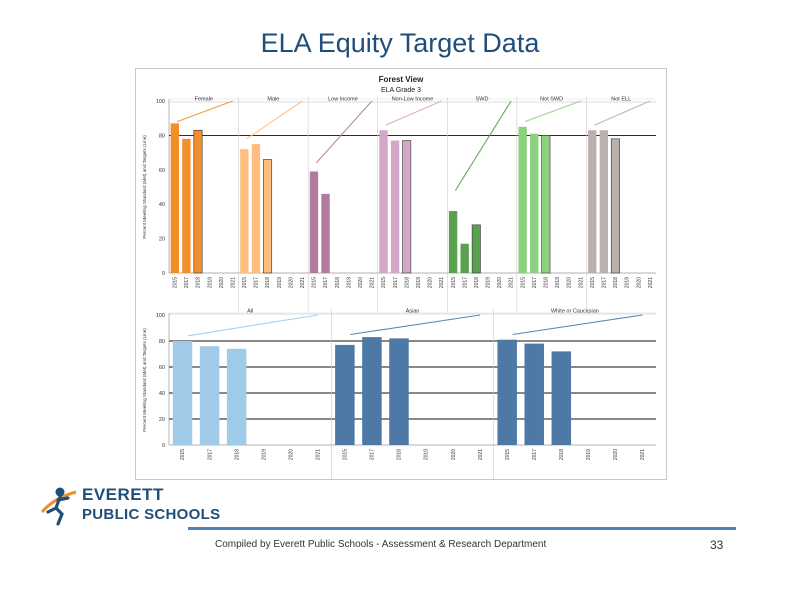 The width and height of the screenshot is (800, 600). I want to click on logo-text-everett: EVERETT, so click(123, 494).